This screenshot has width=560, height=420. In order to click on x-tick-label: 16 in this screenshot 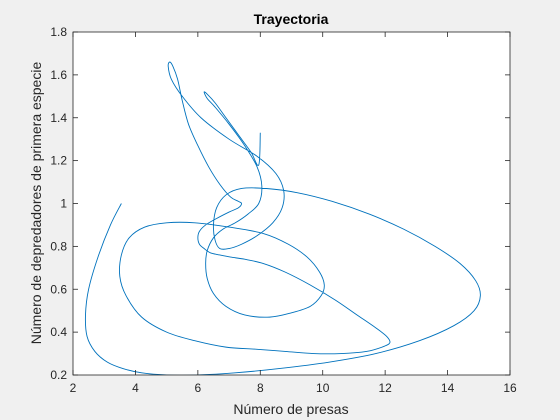, I will do `click(510, 388)`.